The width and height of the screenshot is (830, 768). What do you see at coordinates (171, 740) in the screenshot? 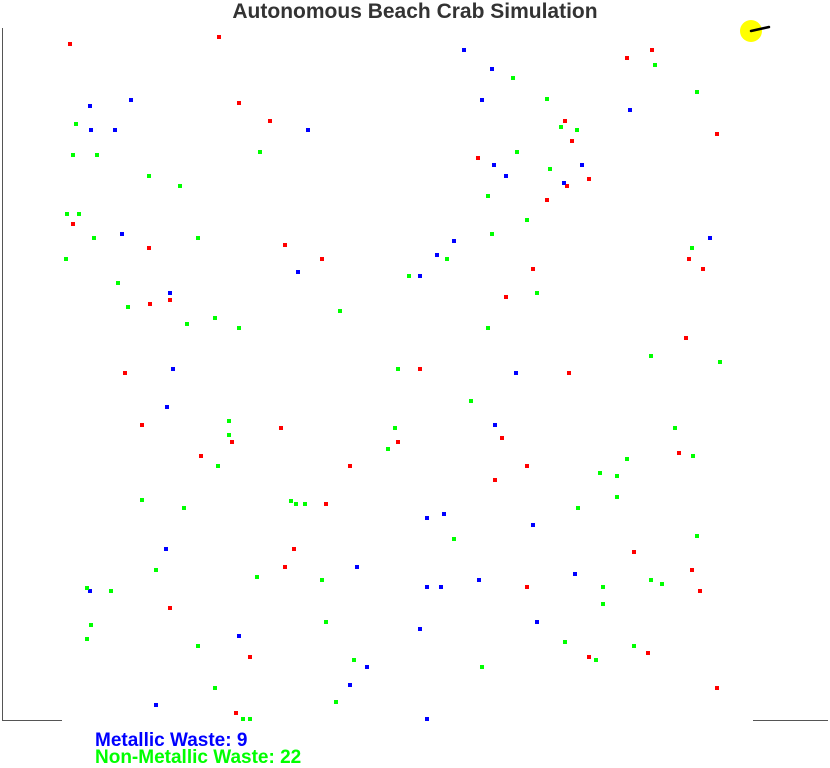
I see `metallic-waste-count: Metallic Waste: 9` at bounding box center [171, 740].